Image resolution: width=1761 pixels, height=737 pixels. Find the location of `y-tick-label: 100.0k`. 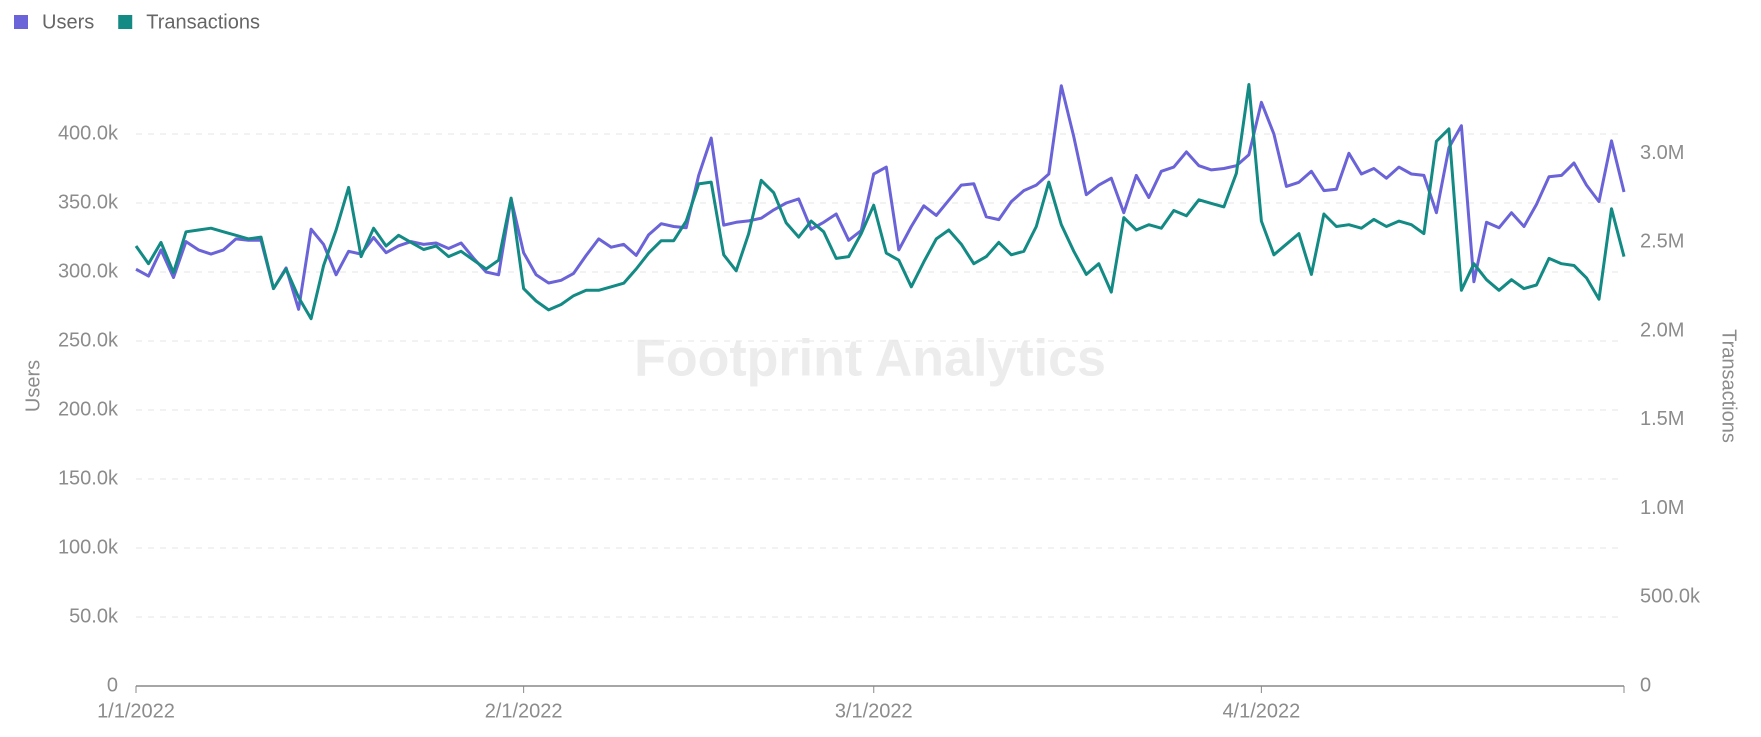

y-tick-label: 100.0k is located at coordinates (88, 547).